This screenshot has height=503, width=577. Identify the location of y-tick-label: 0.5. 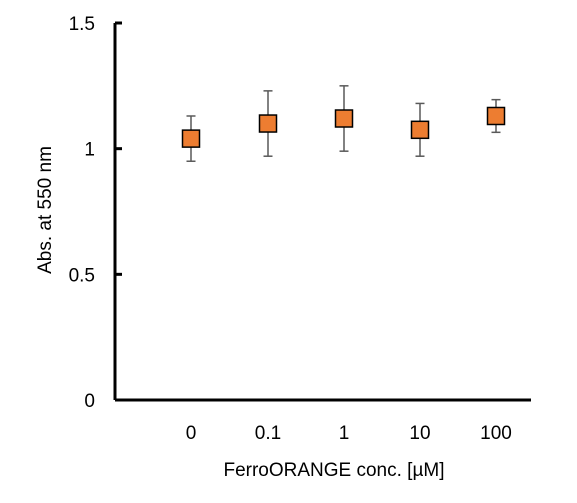
(82, 275).